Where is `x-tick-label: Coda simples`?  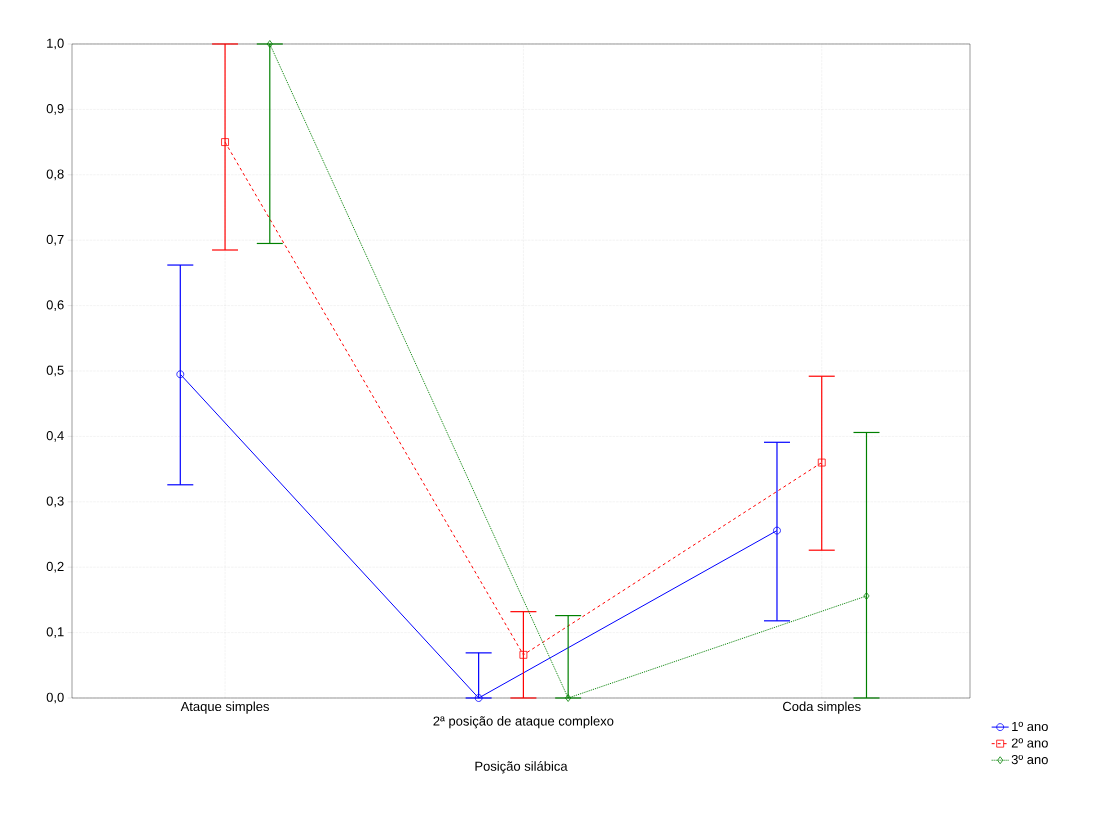 x-tick-label: Coda simples is located at coordinates (822, 707).